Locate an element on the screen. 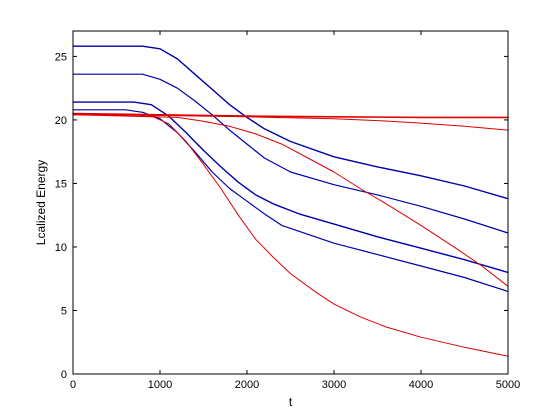 The image size is (560, 420). x-tick-label: 2000 is located at coordinates (247, 385).